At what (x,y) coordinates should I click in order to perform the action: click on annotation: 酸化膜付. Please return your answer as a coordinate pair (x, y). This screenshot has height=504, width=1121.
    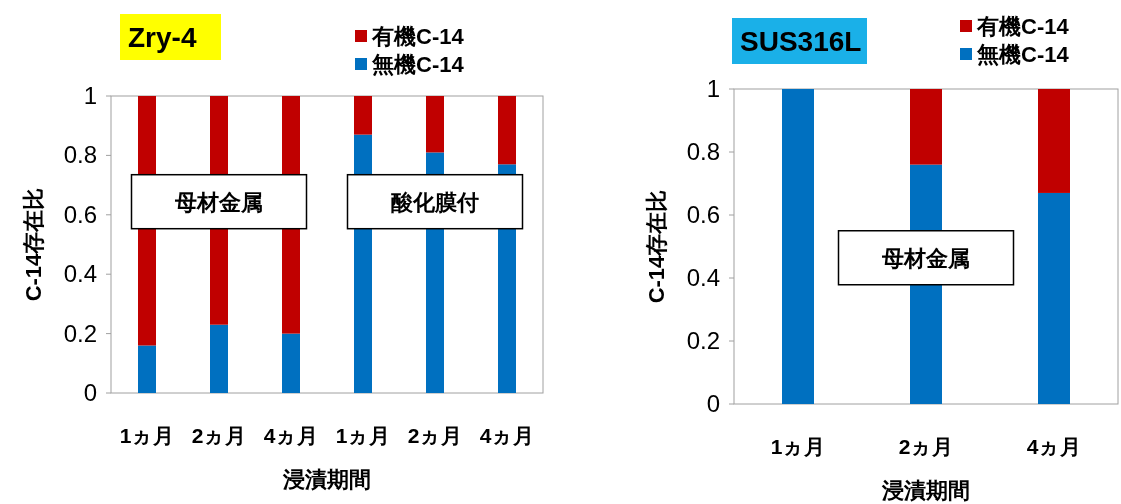
    Looking at the image, I should click on (435, 202).